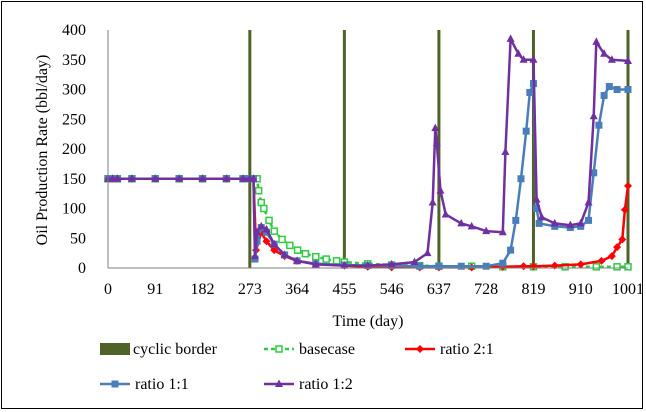 The image size is (646, 412). What do you see at coordinates (250, 289) in the screenshot?
I see `x-tick-label-273: 273` at bounding box center [250, 289].